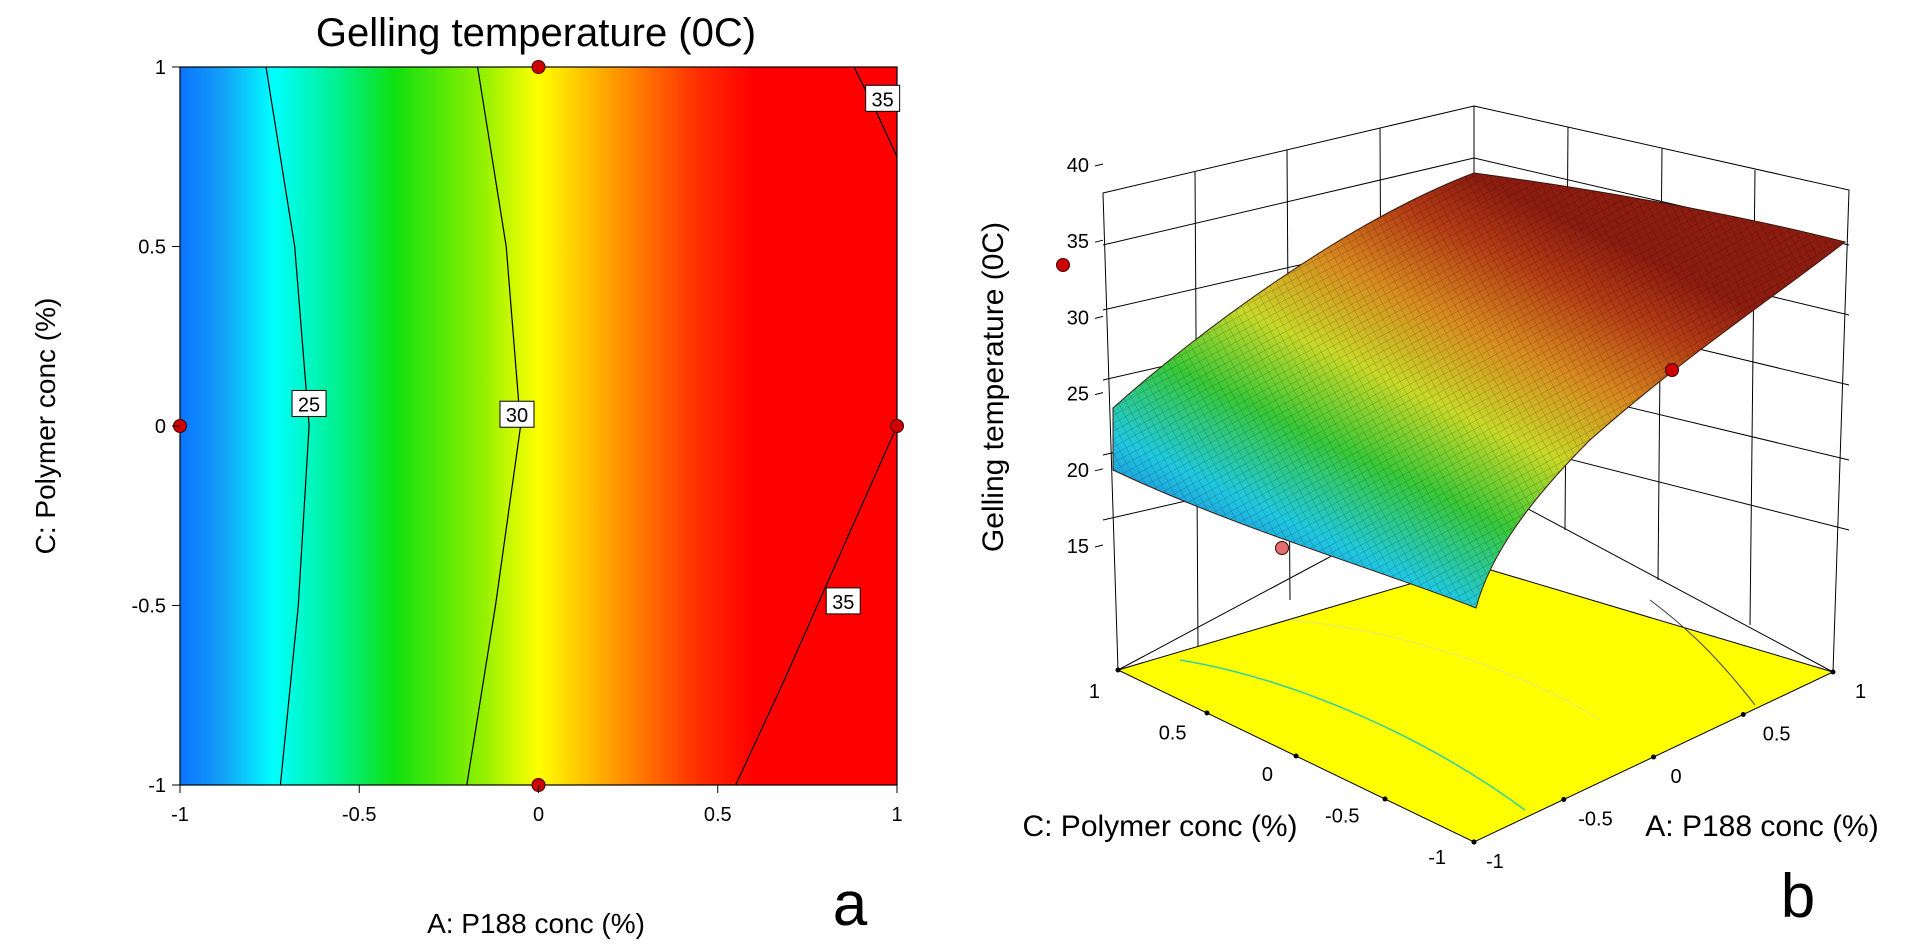 This screenshot has height=948, width=1915. I want to click on contour-y-ticks: -1 -0.5 0 0.5 1, so click(156, 427).